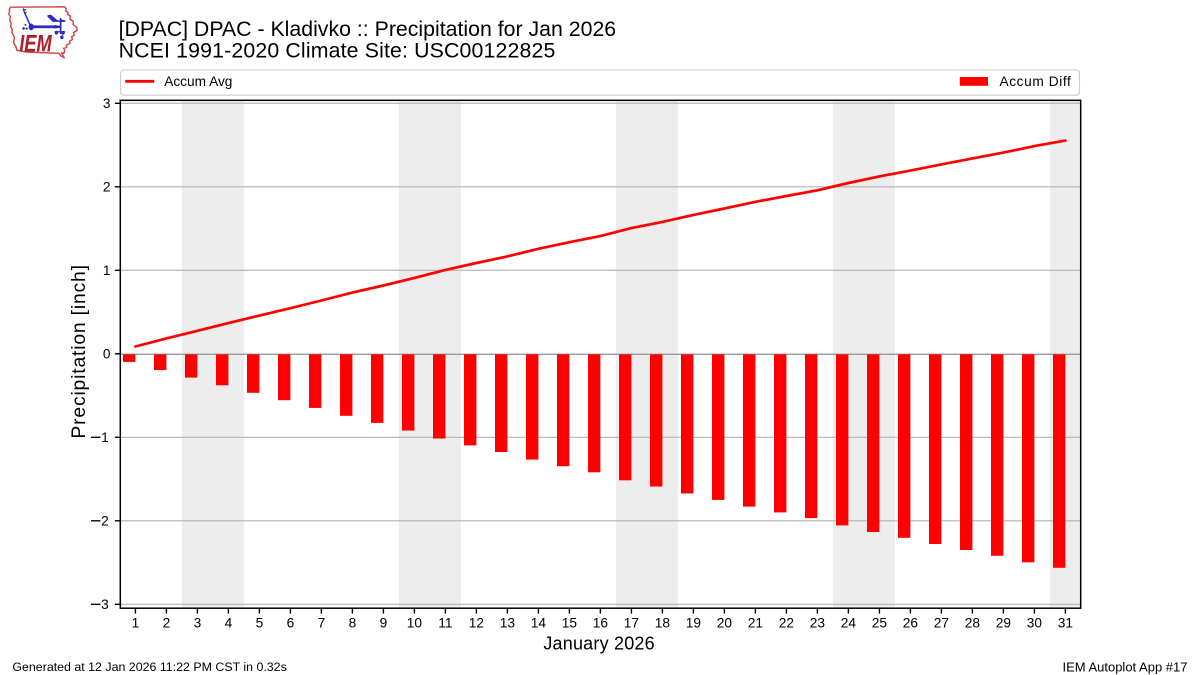 Image resolution: width=1200 pixels, height=675 pixels. Describe the element at coordinates (35, 44) in the screenshot. I see `svg-text: IEM` at that location.